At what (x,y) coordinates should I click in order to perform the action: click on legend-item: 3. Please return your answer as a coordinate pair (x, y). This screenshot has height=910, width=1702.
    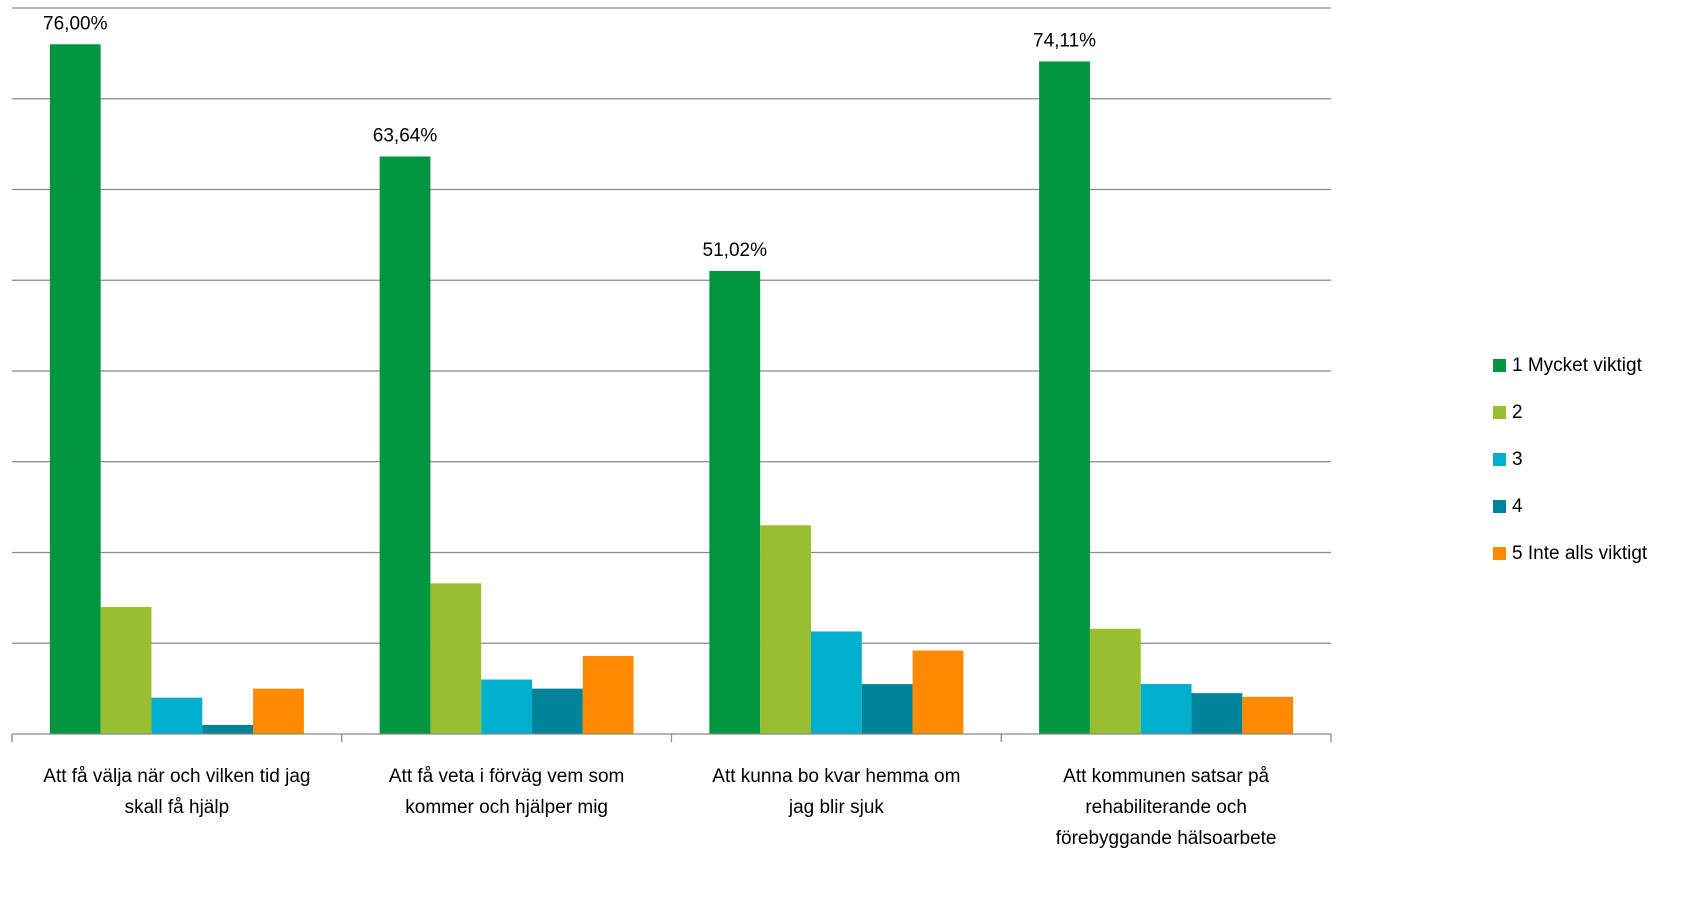
    Looking at the image, I should click on (1570, 459).